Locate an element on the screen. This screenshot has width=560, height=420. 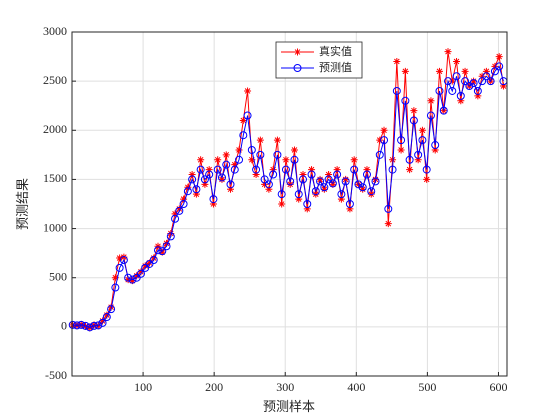
y-tick-label: -500 is located at coordinates (56, 375).